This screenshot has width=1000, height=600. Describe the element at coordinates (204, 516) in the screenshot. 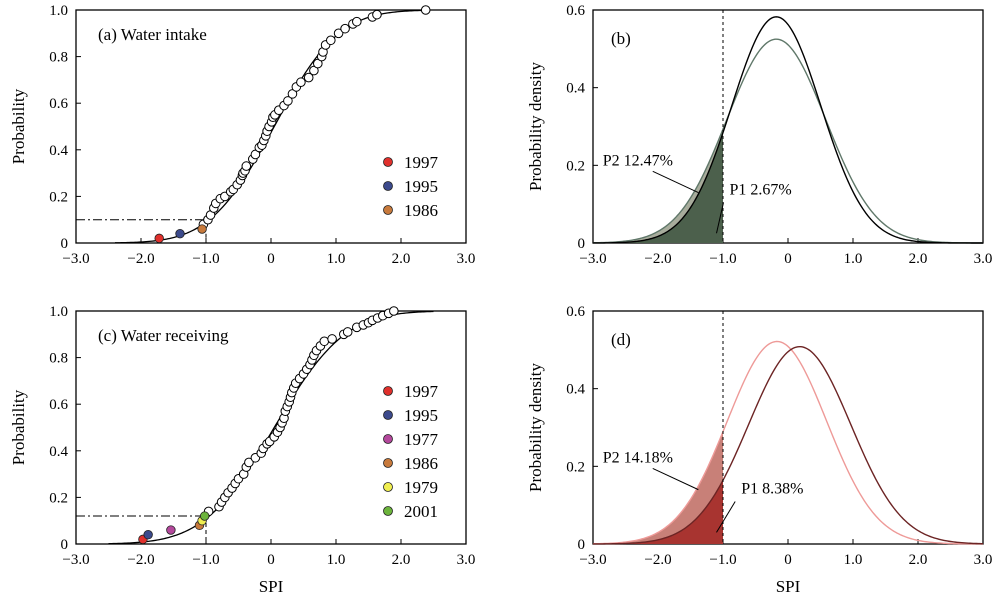

I see `highlighted-point-2001` at that location.